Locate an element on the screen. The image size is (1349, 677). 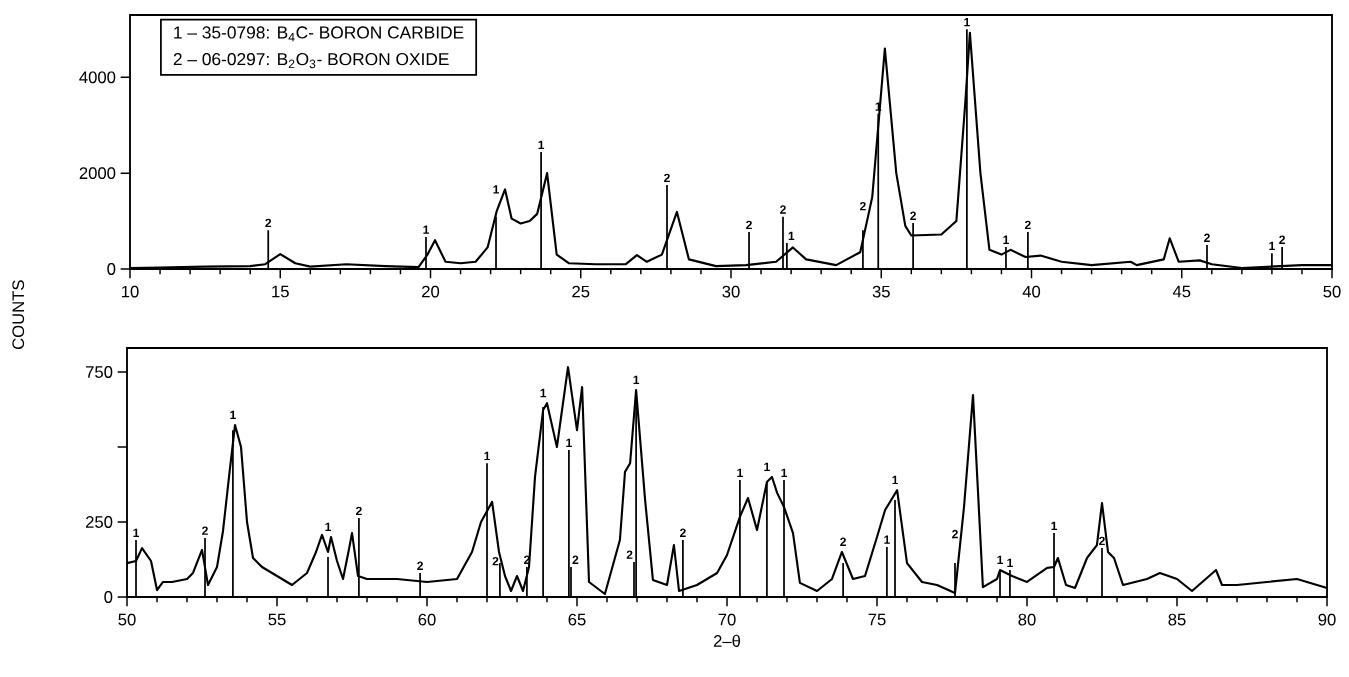
x-tick-label: 75 is located at coordinates (877, 619).